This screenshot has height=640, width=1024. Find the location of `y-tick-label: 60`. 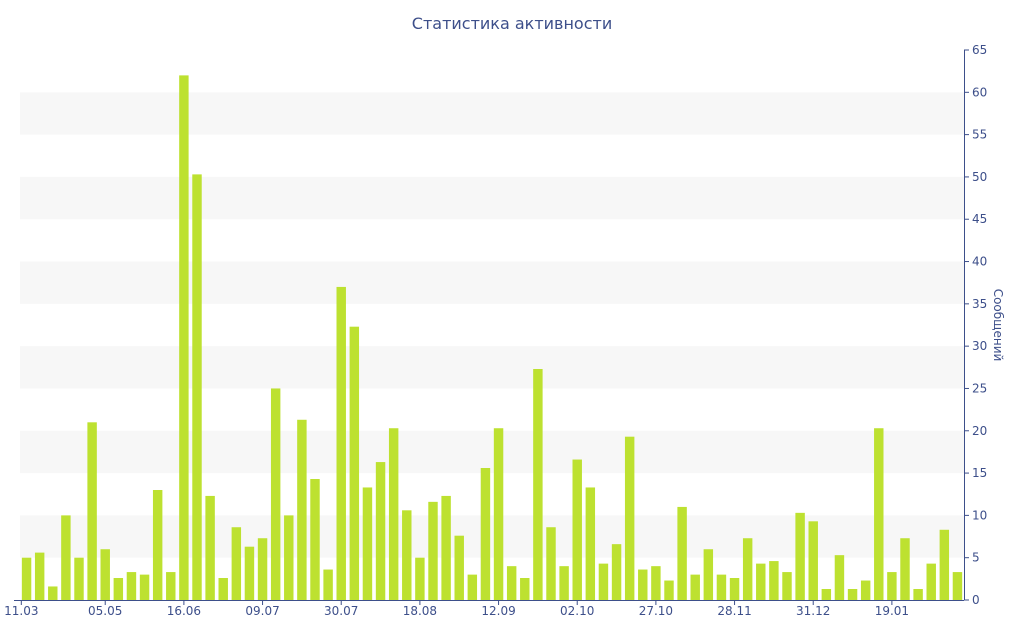

y-tick-label: 60 is located at coordinates (979, 92).